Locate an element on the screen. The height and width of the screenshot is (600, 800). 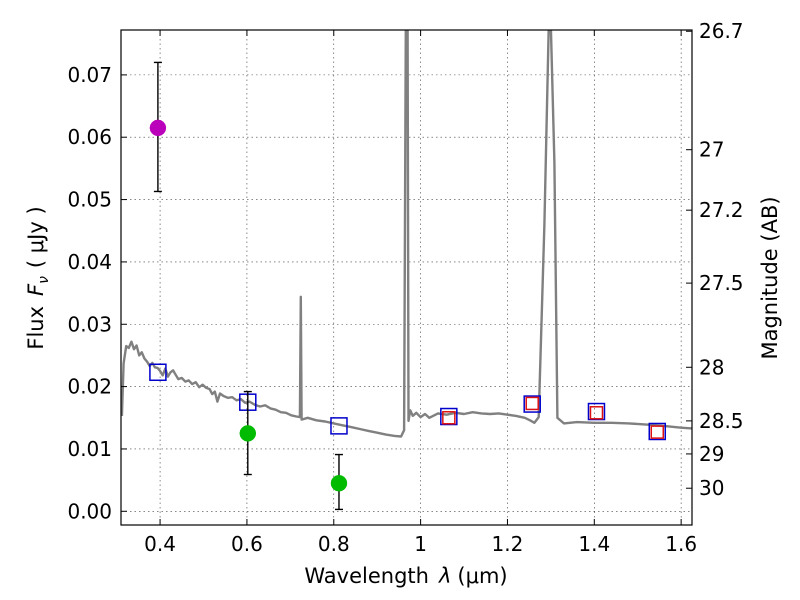
y-tick-label: 0.05 is located at coordinates (89, 200).